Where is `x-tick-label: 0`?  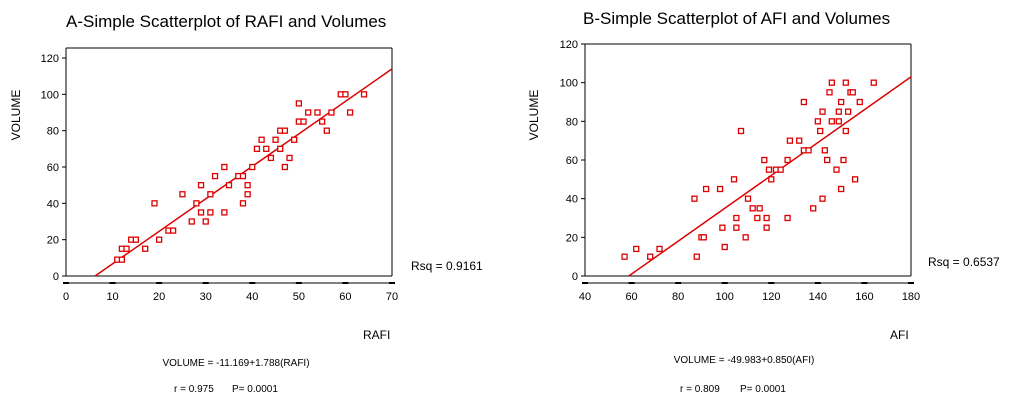 x-tick-label: 0 is located at coordinates (66, 297).